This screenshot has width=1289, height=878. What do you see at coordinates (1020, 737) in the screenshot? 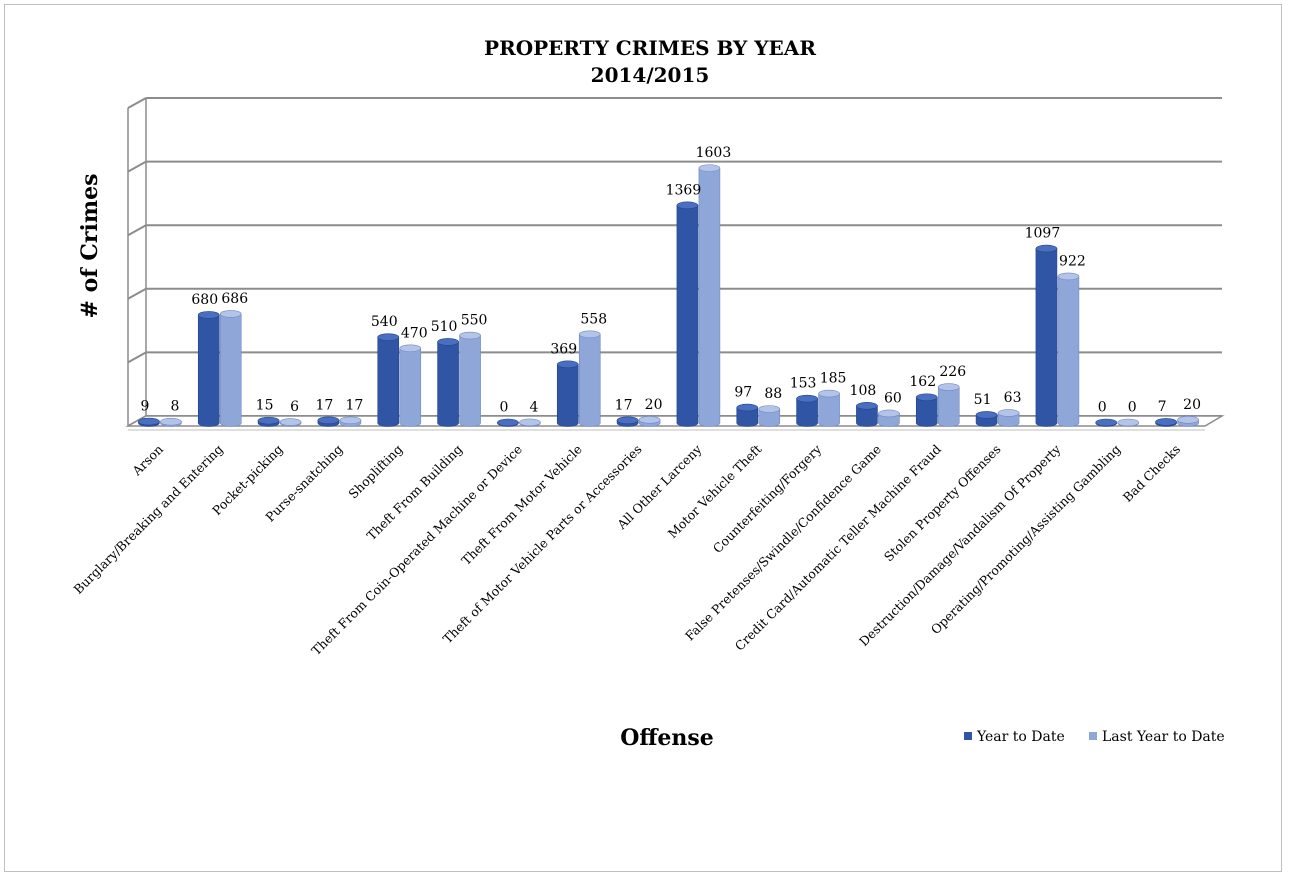
I see `legend-label-year-to-date: Year to Date` at bounding box center [1020, 737].